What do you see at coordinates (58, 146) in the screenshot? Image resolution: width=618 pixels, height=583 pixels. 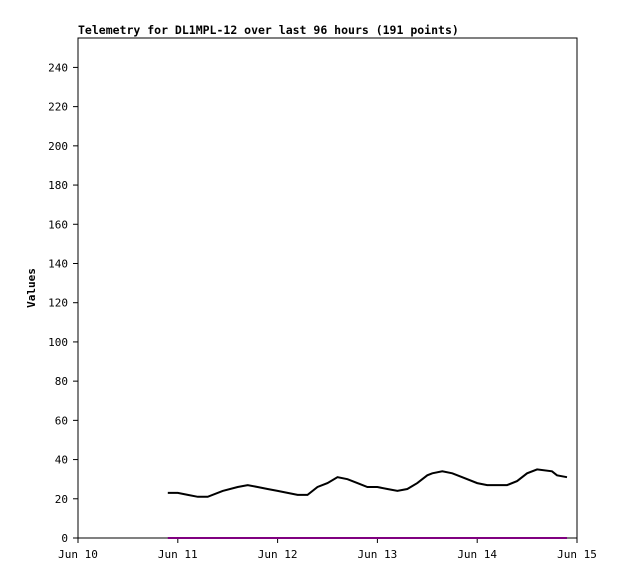 I see `y-tick-label: 200` at bounding box center [58, 146].